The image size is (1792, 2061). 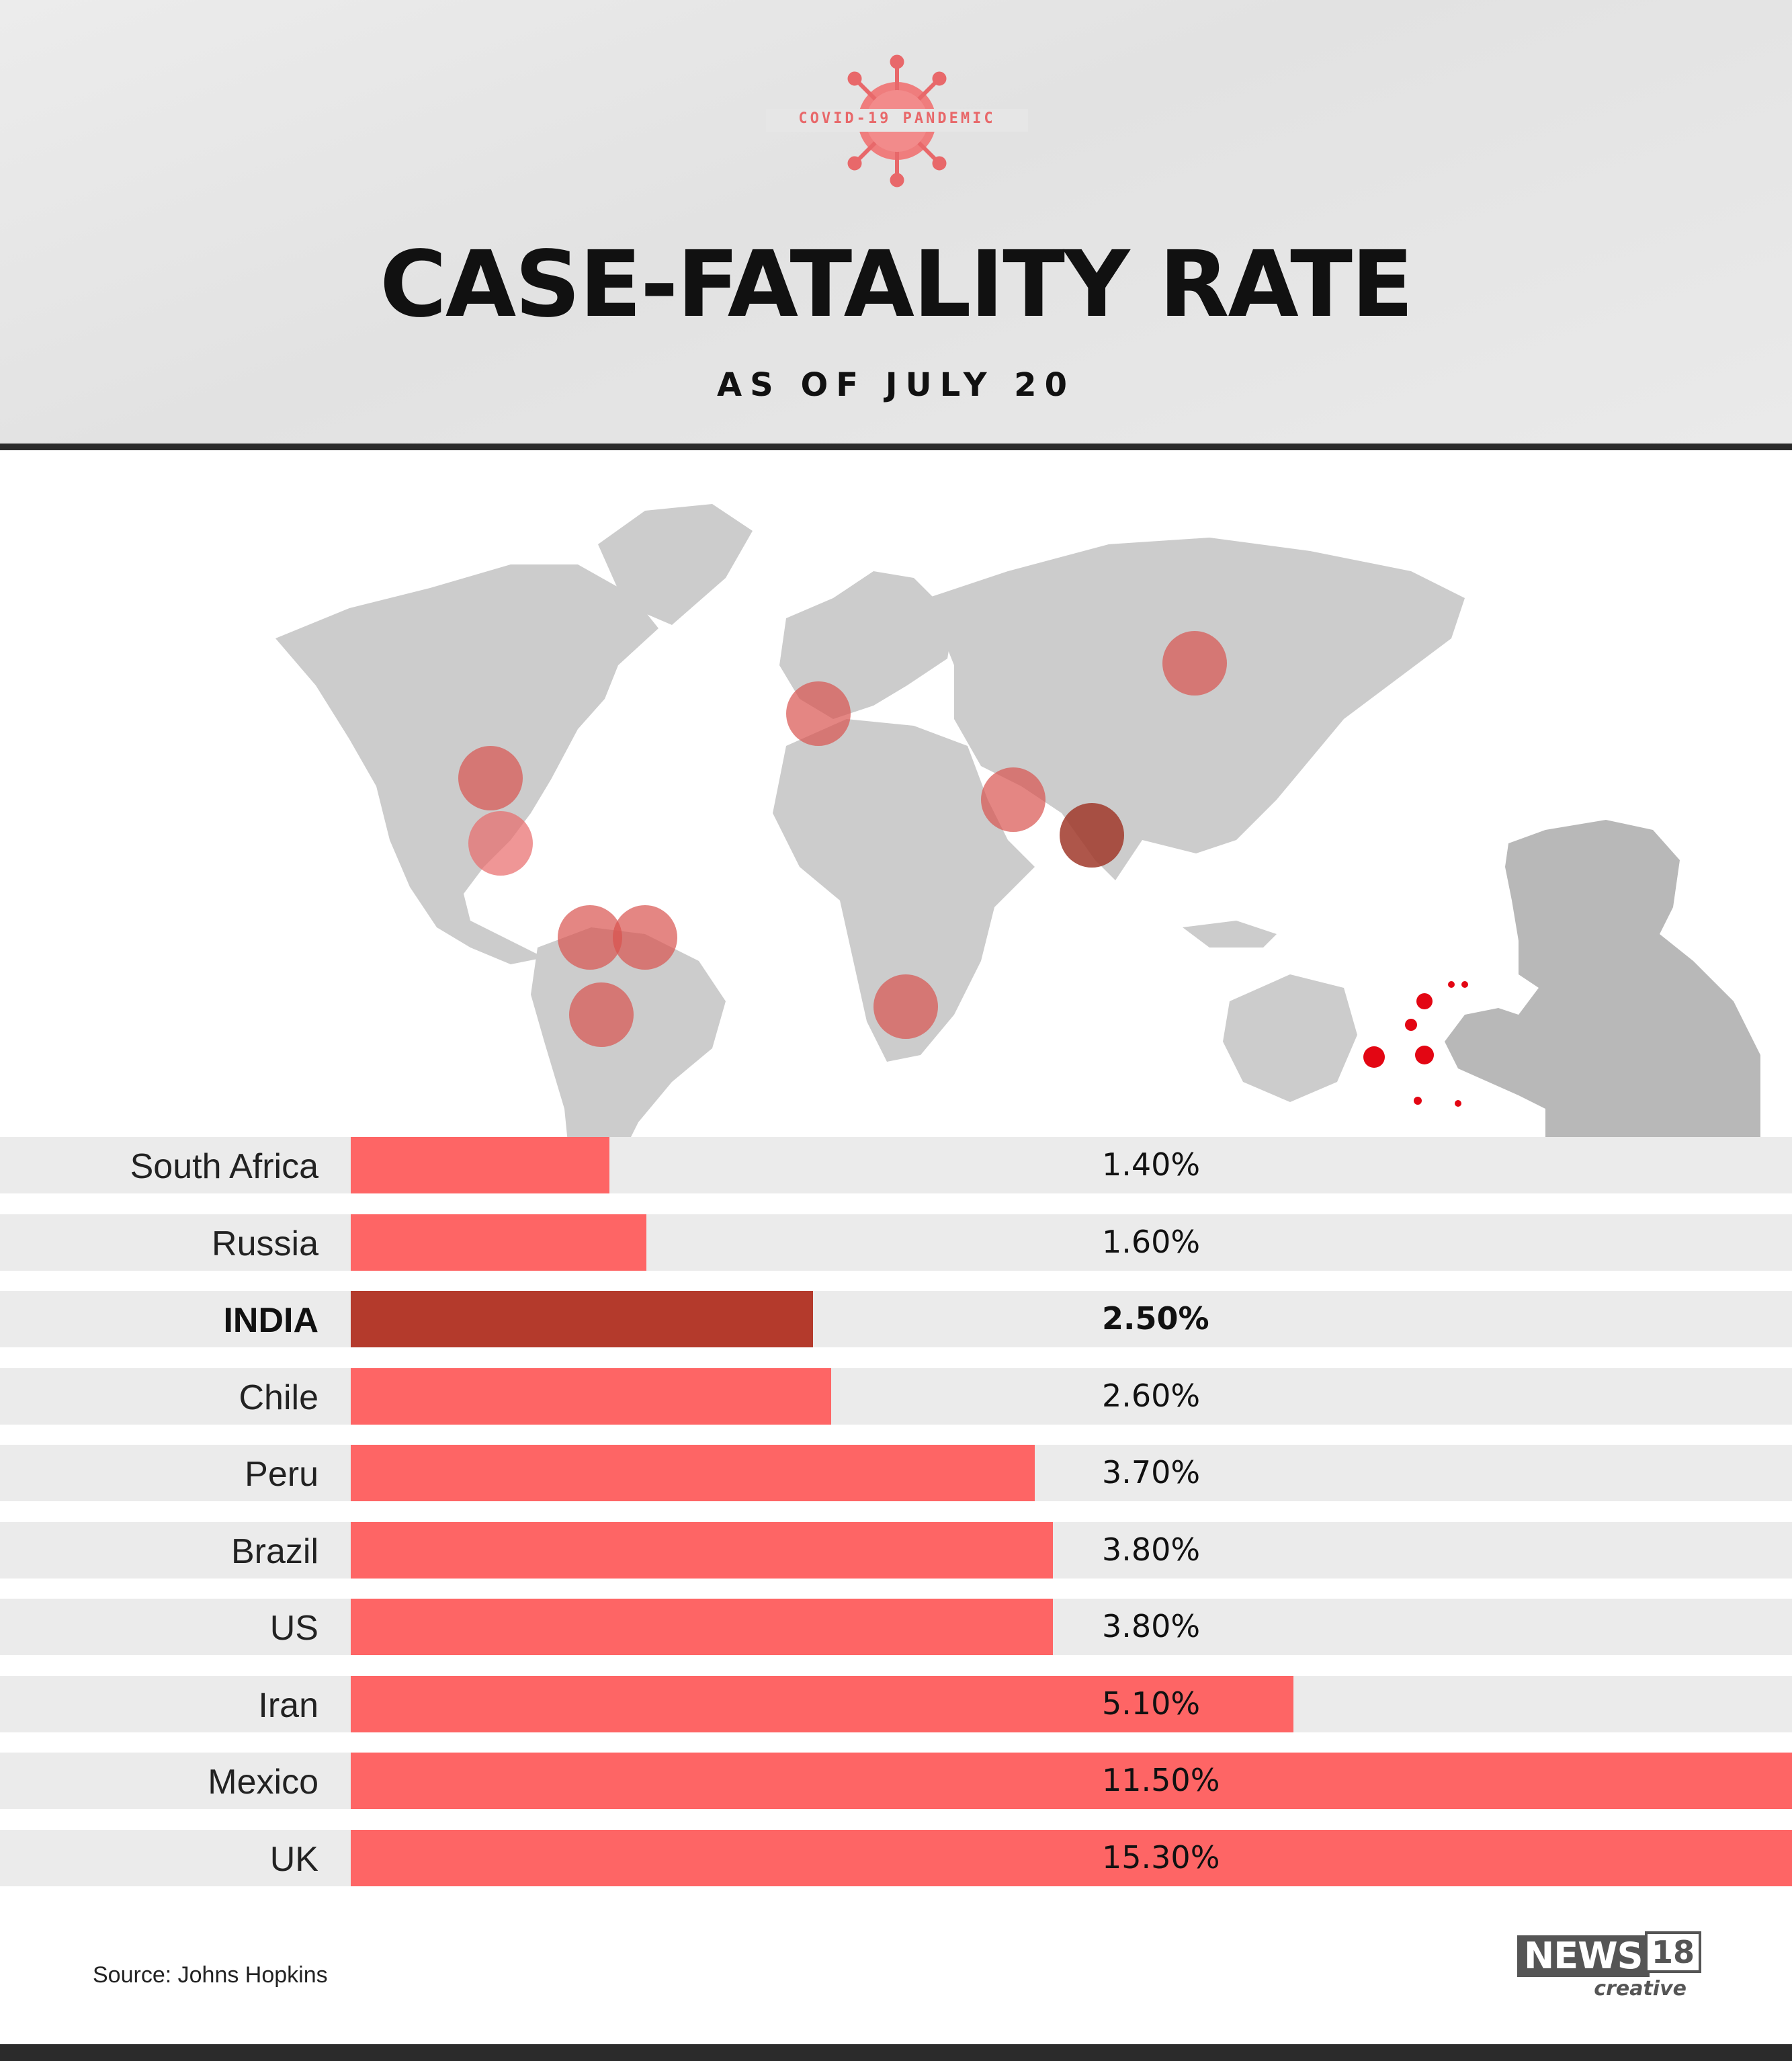 What do you see at coordinates (897, 285) in the screenshot?
I see `chart-title: CASE-FATALITY RATE` at bounding box center [897, 285].